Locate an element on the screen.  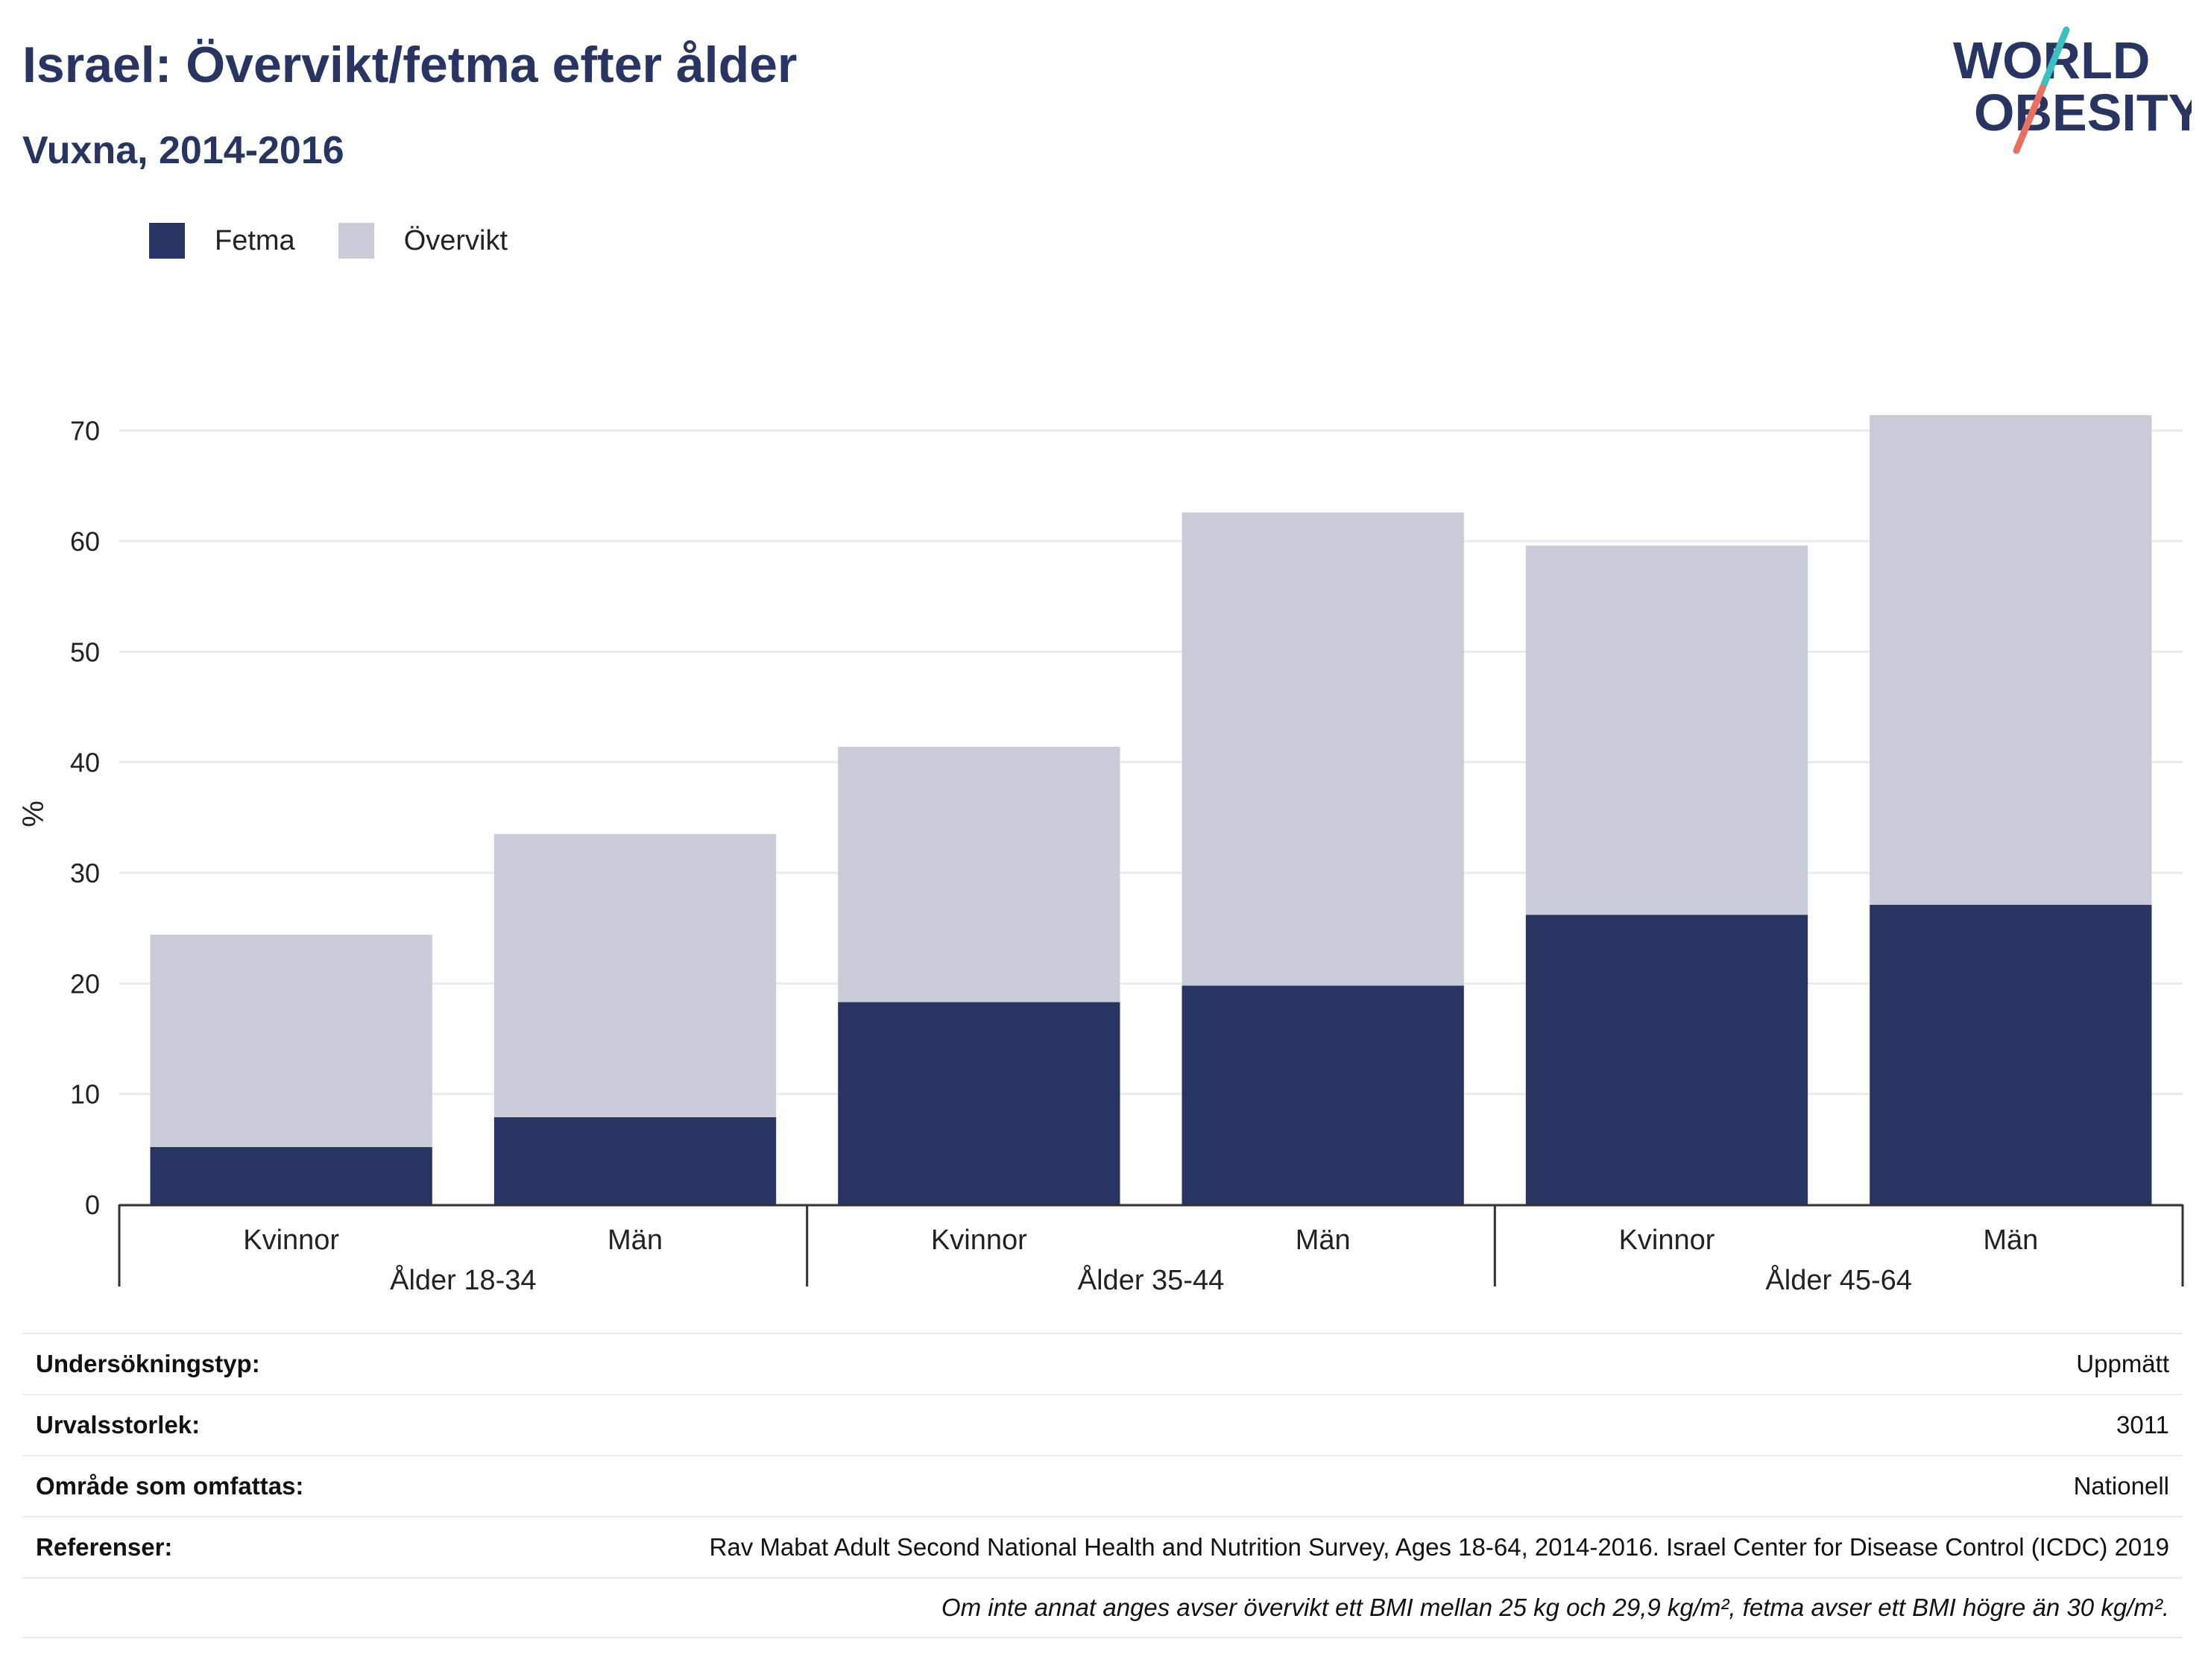
info-label: Urvalsstorlek: is located at coordinates (118, 1425).